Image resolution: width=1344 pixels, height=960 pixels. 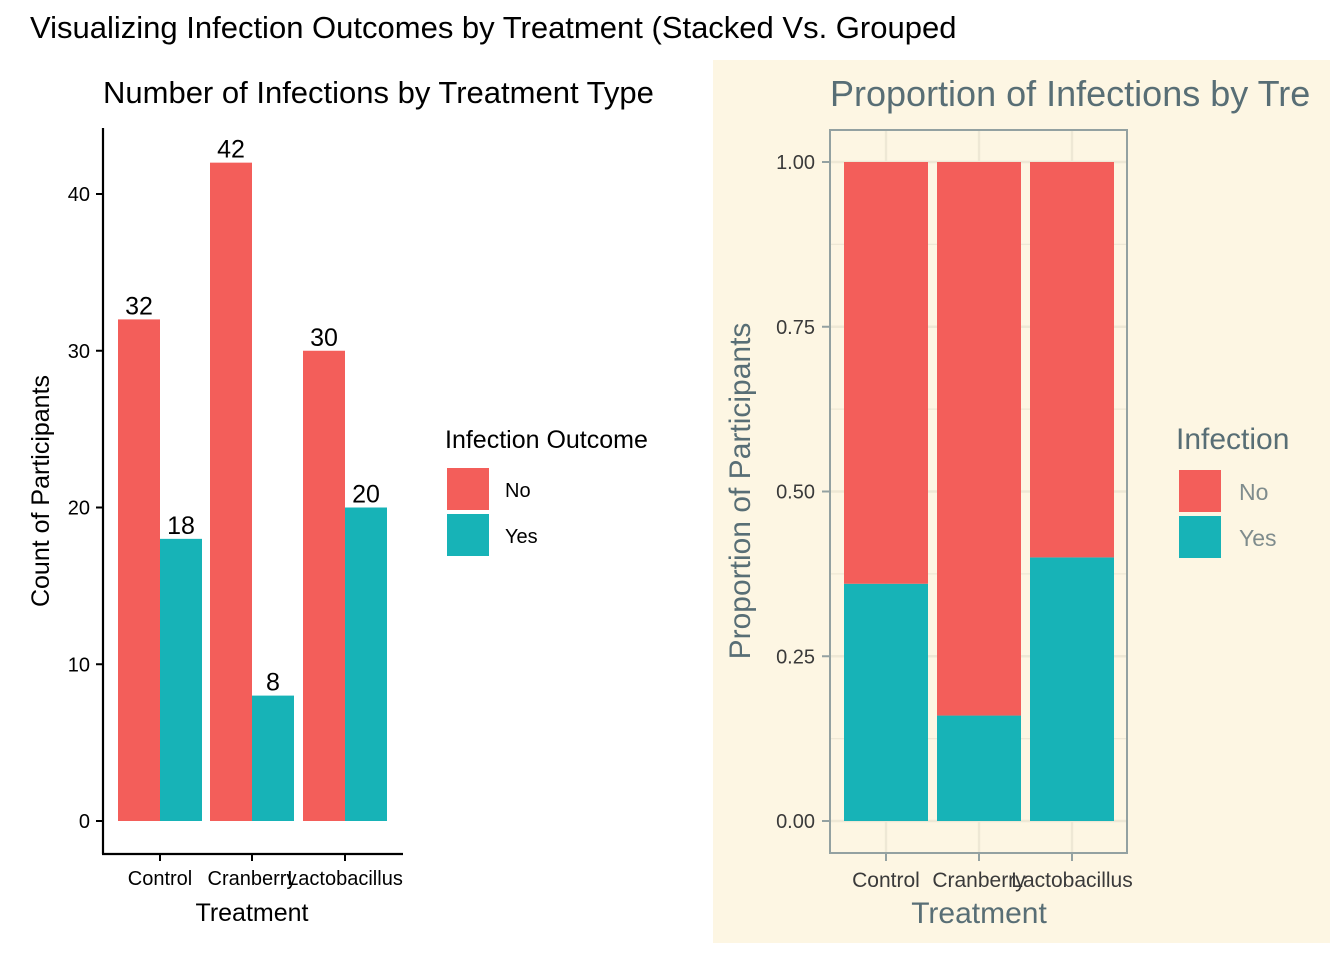 I want to click on data-label-lactobacillus-no: 30, so click(x=324, y=338).